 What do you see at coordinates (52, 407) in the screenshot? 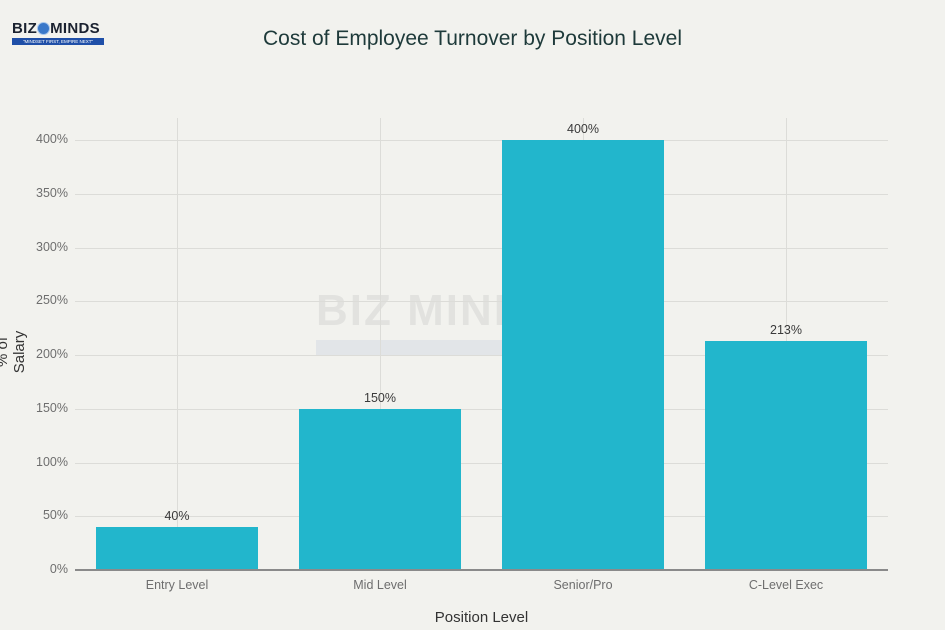
I see `y-tick-label: 150%` at bounding box center [52, 407].